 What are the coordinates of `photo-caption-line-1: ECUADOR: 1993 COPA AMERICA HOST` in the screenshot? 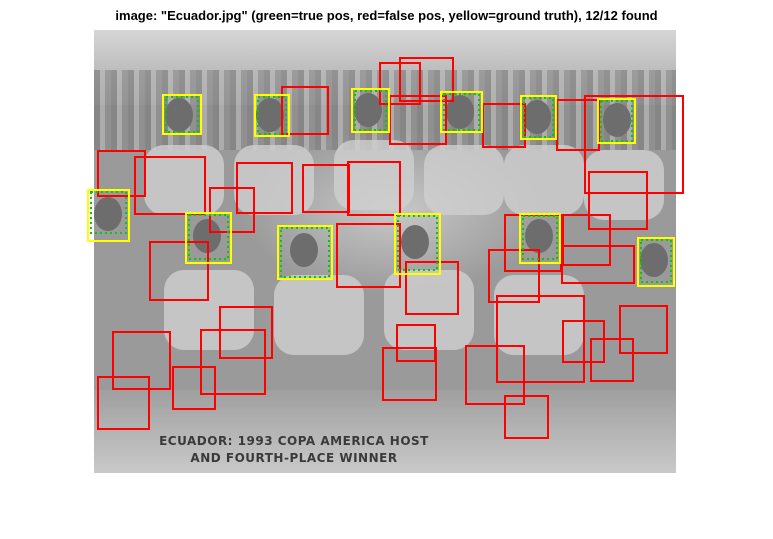 It's located at (294, 441).